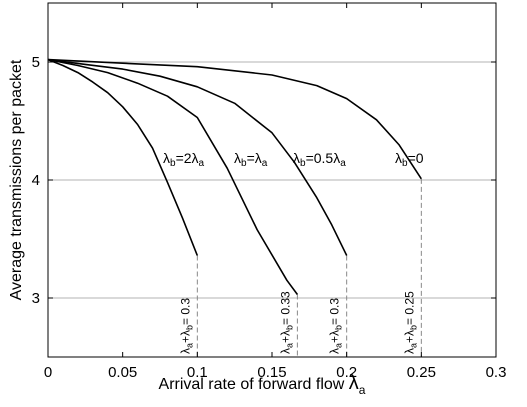 The image size is (527, 407). What do you see at coordinates (36, 298) in the screenshot?
I see `y-tick-label: 3` at bounding box center [36, 298].